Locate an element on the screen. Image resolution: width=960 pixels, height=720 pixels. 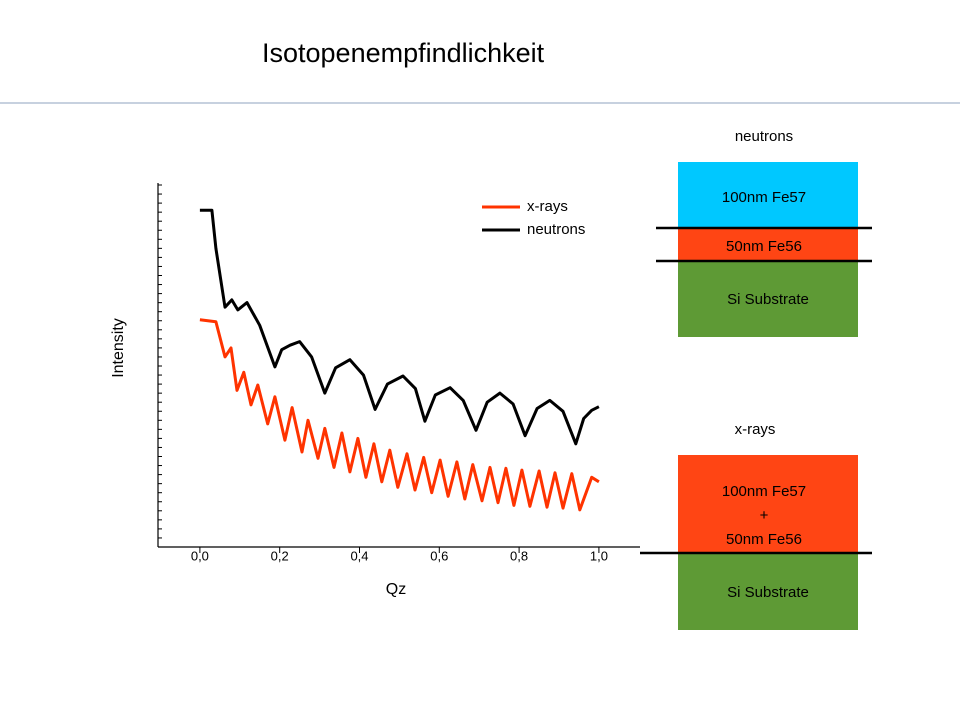
layer-label: + is located at coordinates (764, 515).